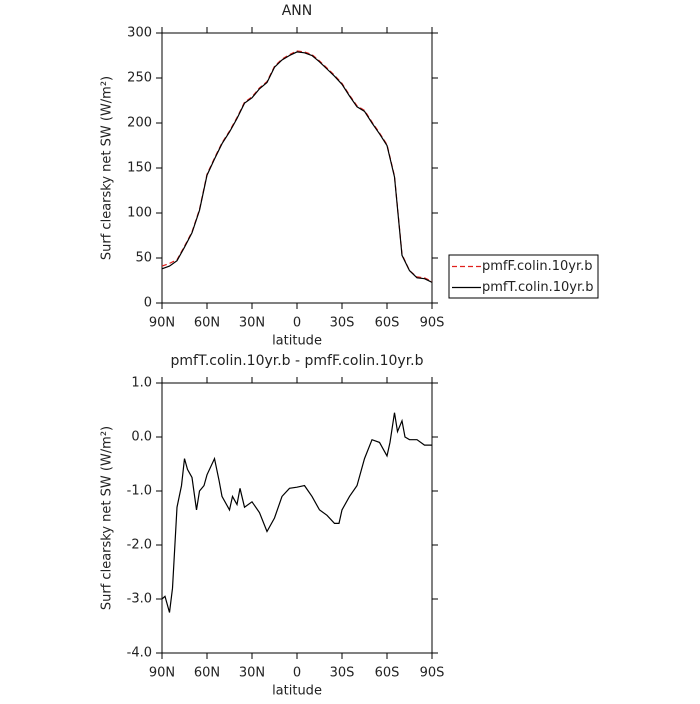  Describe the element at coordinates (297, 11) in the screenshot. I see `chart-title: ANN` at that location.